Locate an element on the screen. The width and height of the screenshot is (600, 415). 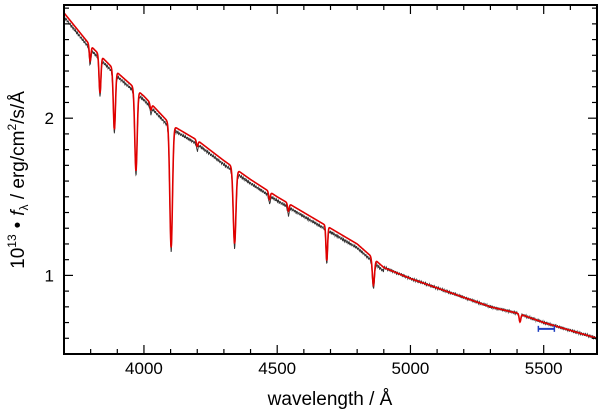
y-tick-label: 2 is located at coordinates (49, 118).